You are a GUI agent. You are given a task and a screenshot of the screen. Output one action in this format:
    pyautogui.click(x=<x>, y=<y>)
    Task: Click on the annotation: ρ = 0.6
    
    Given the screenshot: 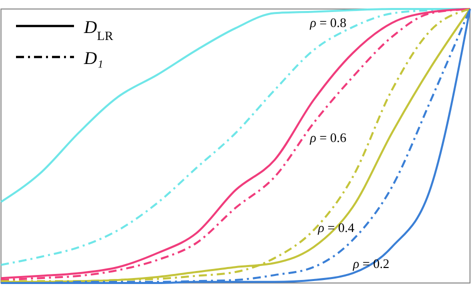 What is the action you would take?
    pyautogui.click(x=328, y=137)
    